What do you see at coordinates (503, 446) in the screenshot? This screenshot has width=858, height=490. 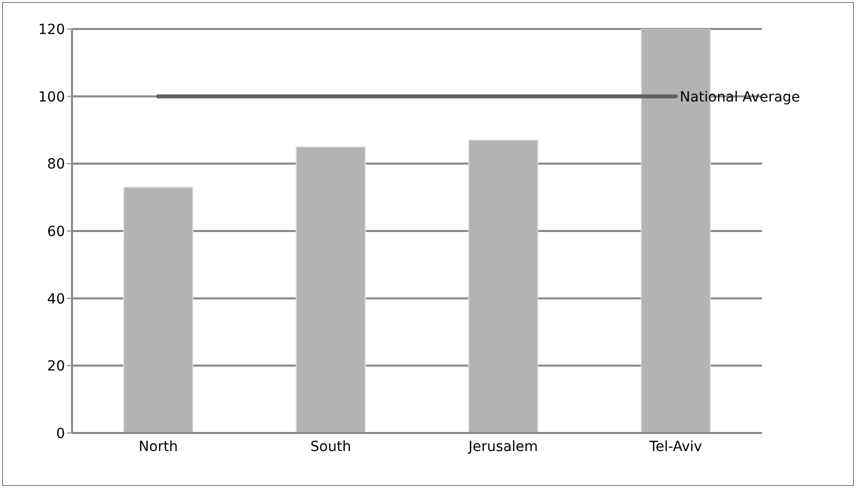 I see `x-tick-label: Jerusalem` at bounding box center [503, 446].